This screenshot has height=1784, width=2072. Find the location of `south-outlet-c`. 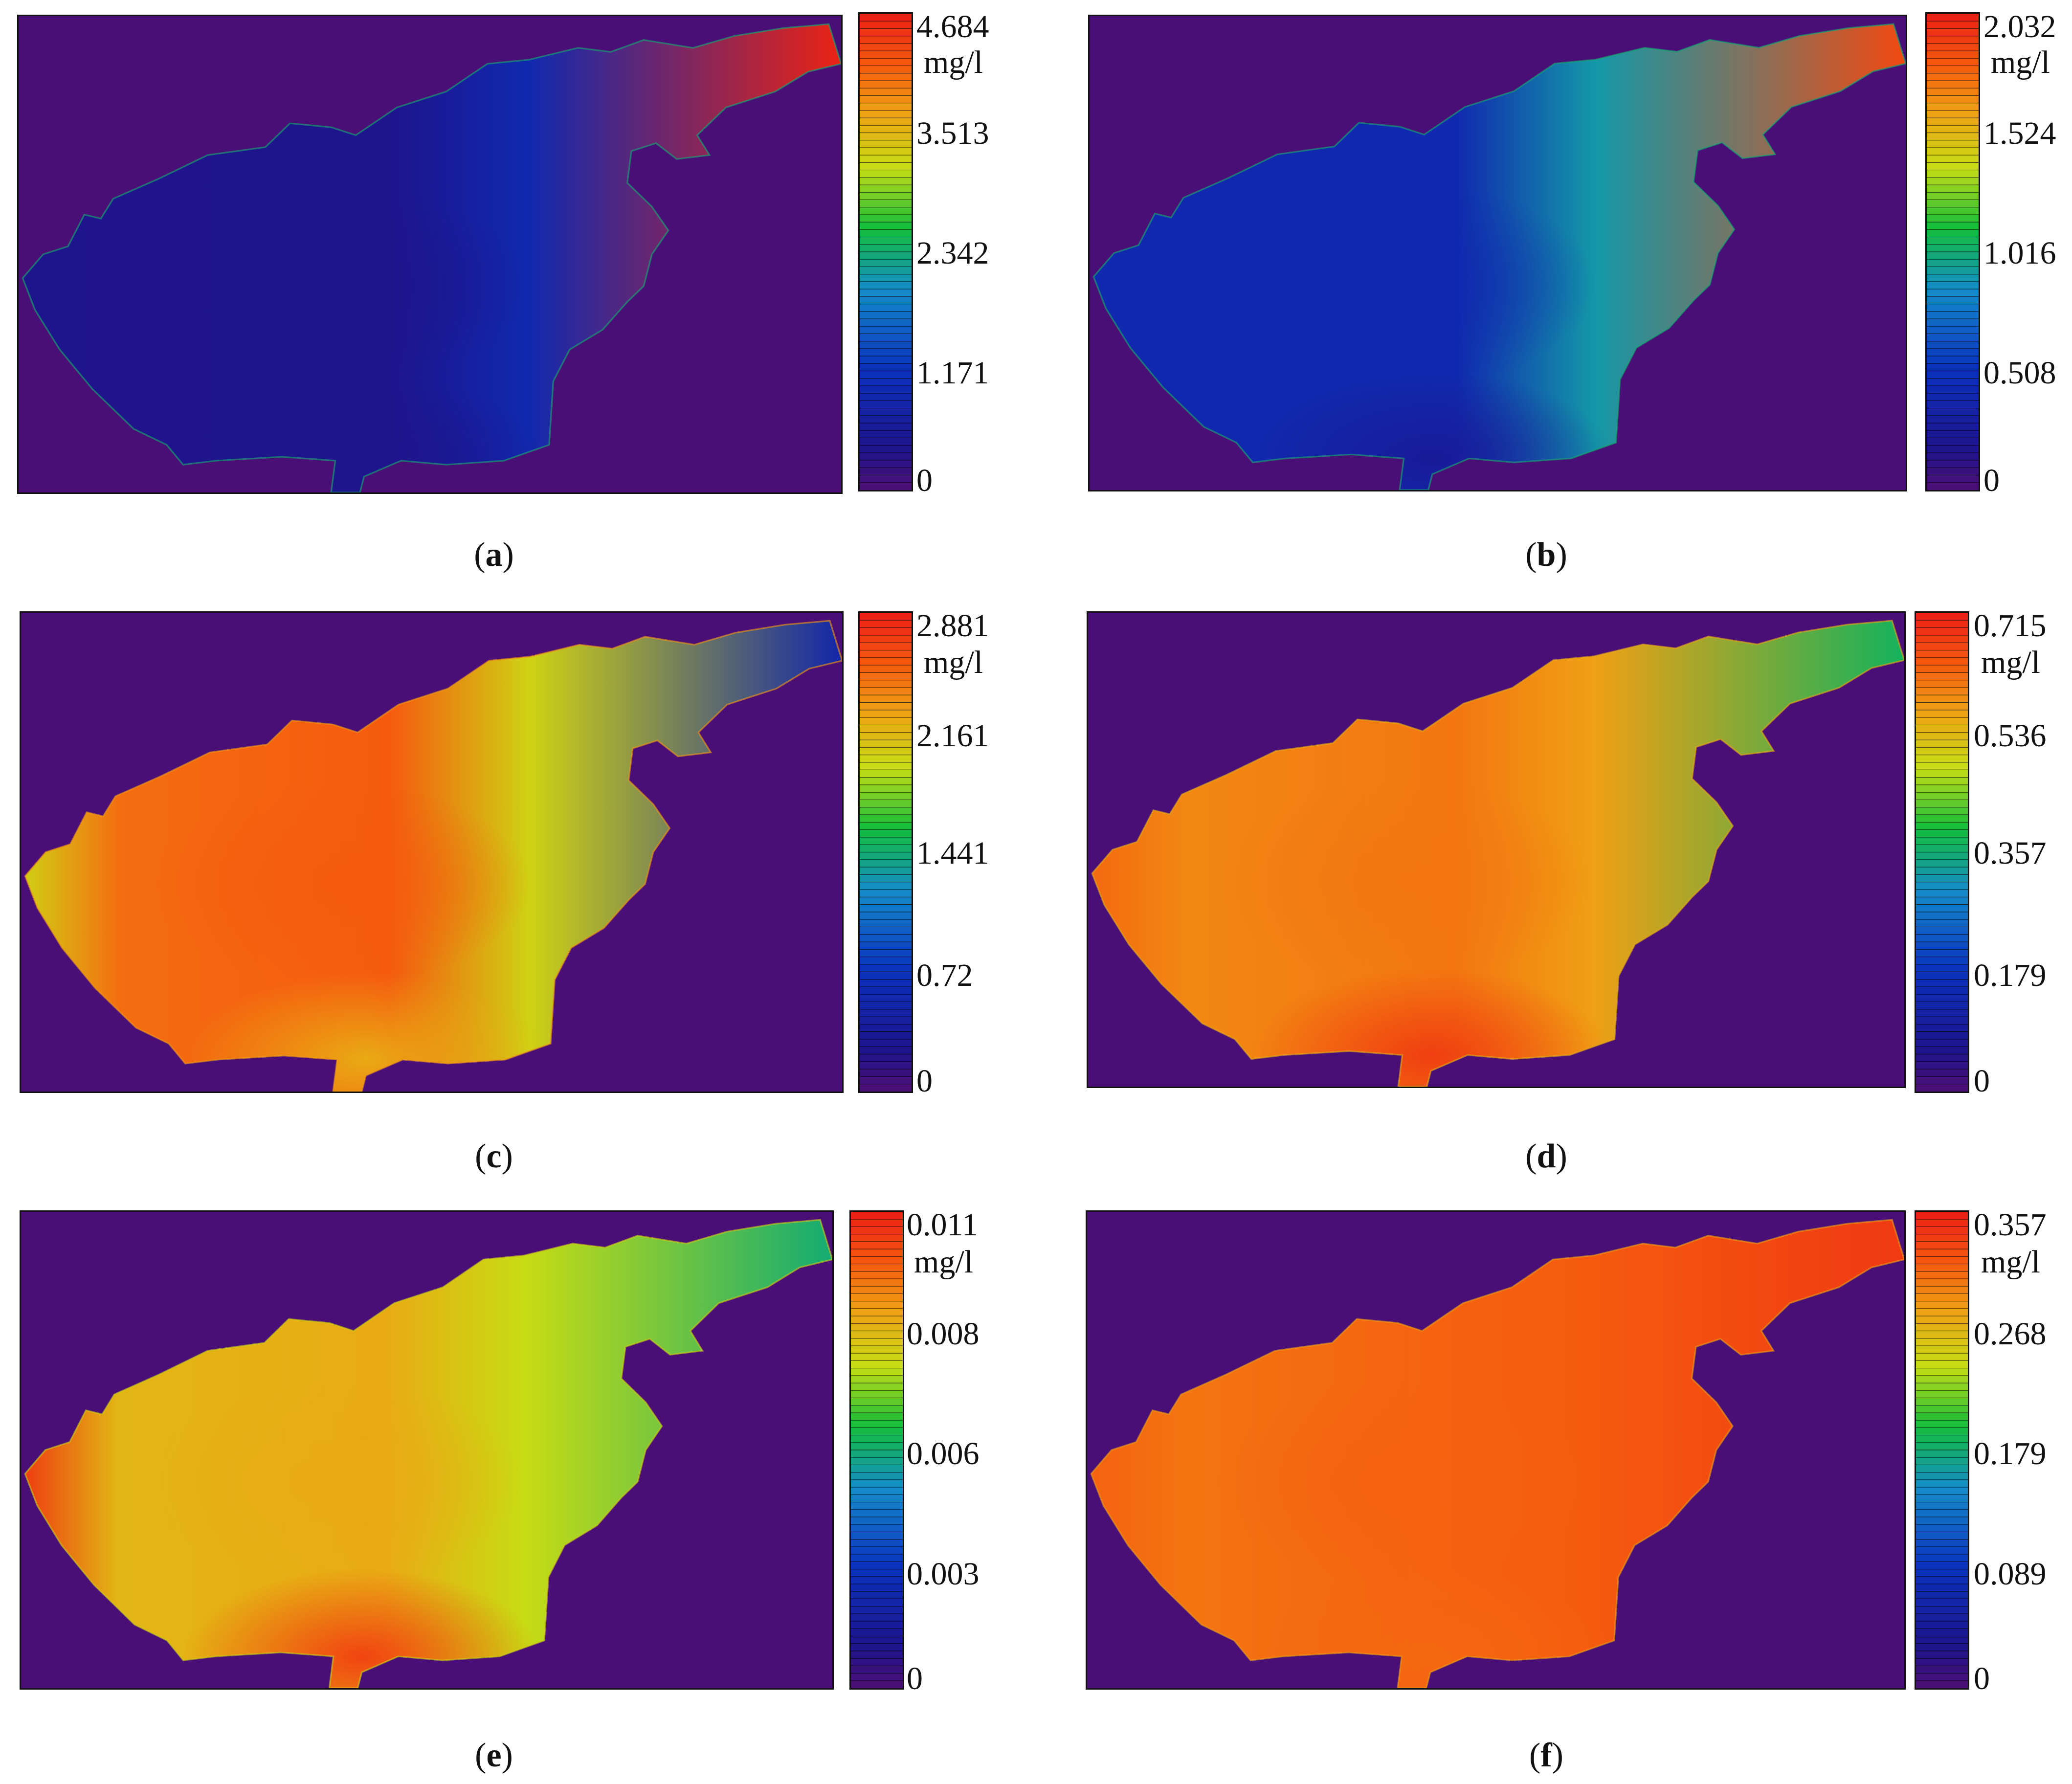

south-outlet-c is located at coordinates (366, 1032).